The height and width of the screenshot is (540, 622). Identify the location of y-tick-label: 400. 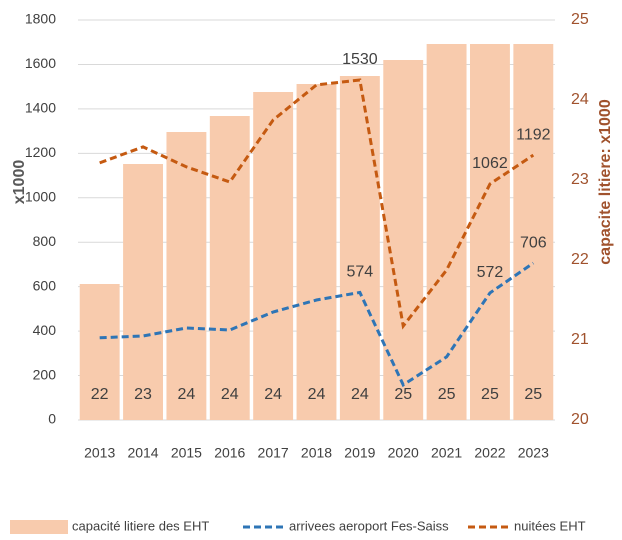
(45, 330).